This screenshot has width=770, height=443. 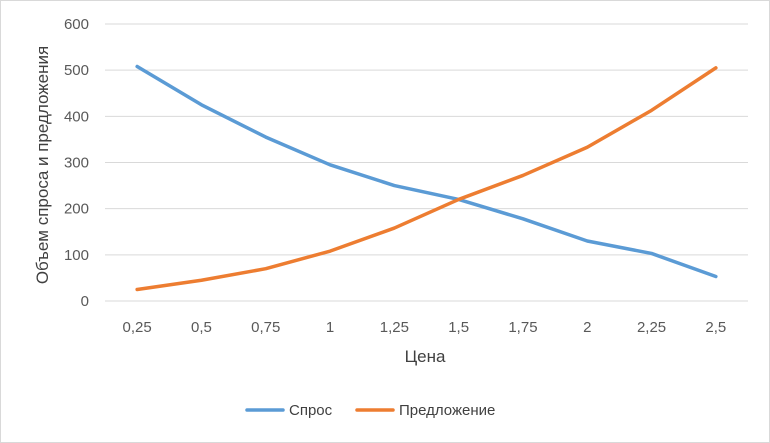 What do you see at coordinates (394, 327) in the screenshot?
I see `x-tick-label: 1,25` at bounding box center [394, 327].